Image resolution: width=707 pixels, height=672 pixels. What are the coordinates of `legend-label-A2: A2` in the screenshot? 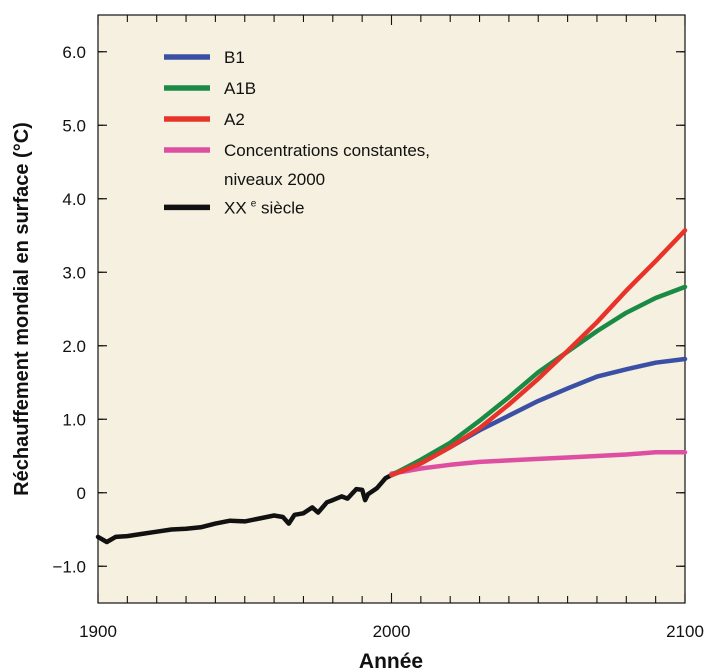 It's located at (234, 119).